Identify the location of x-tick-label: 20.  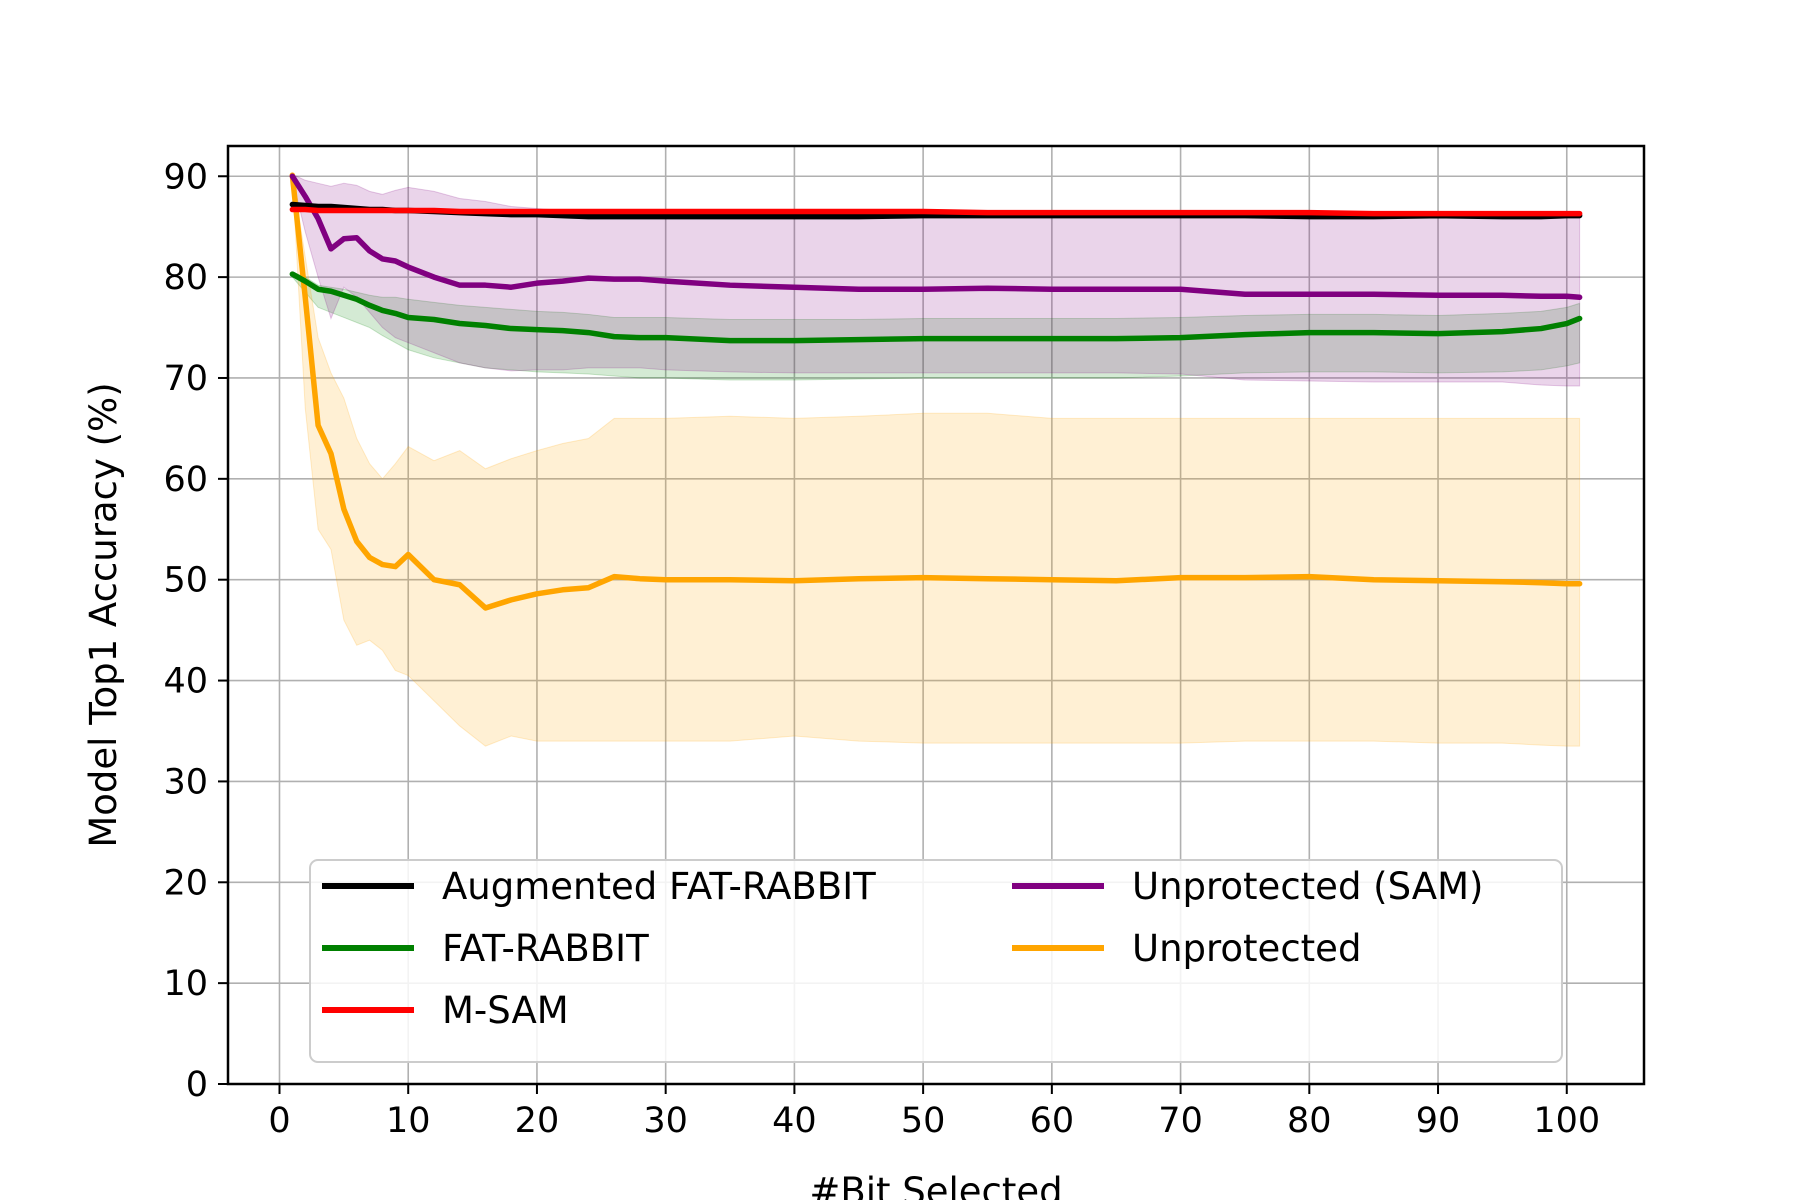
(537, 1121).